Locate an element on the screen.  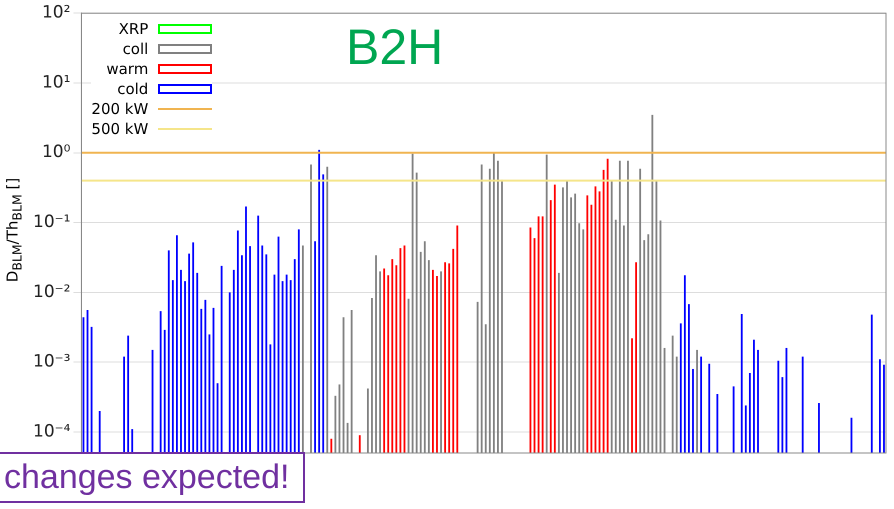
annotation: B2H is located at coordinates (395, 47).